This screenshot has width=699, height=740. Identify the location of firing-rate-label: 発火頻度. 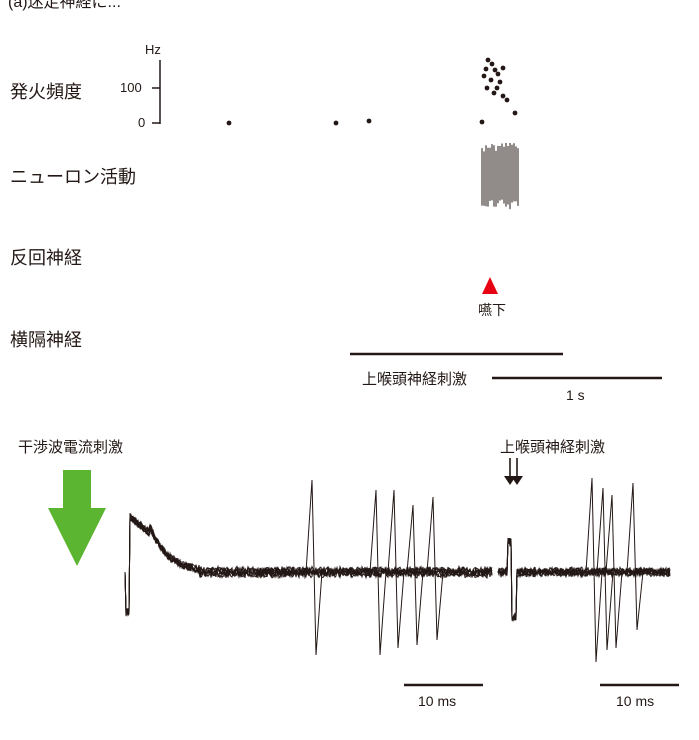
(46, 92).